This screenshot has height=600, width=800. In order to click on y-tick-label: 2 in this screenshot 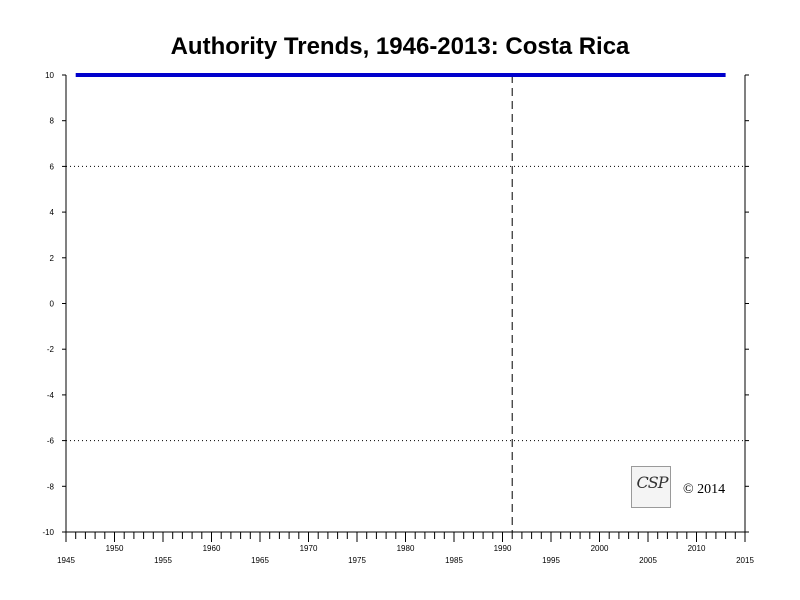, I will do `click(52, 258)`.